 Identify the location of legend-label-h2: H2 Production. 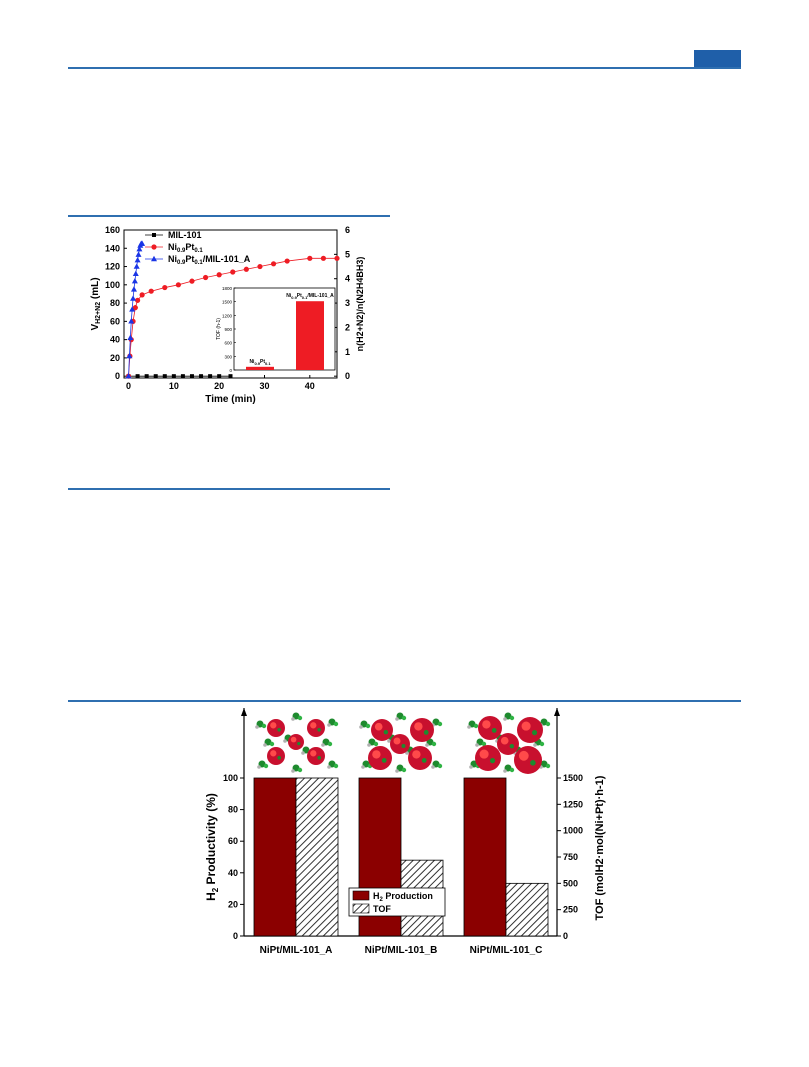
(403, 897).